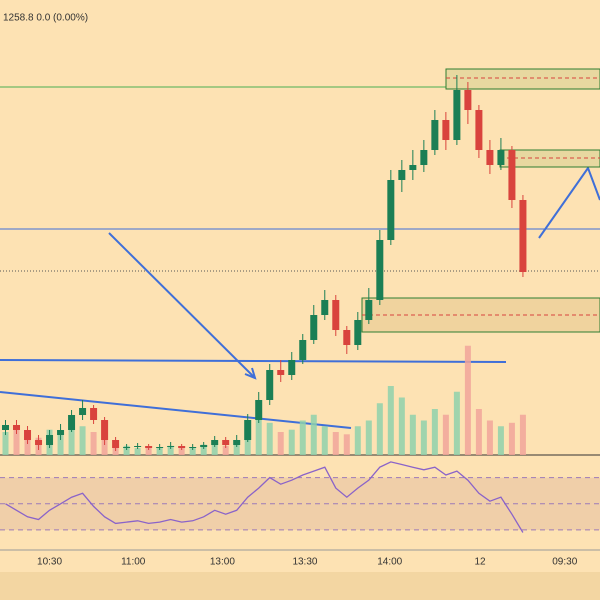 This screenshot has height=600, width=600. Describe the element at coordinates (49, 562) in the screenshot. I see `x-tick-label: 10:30` at that location.